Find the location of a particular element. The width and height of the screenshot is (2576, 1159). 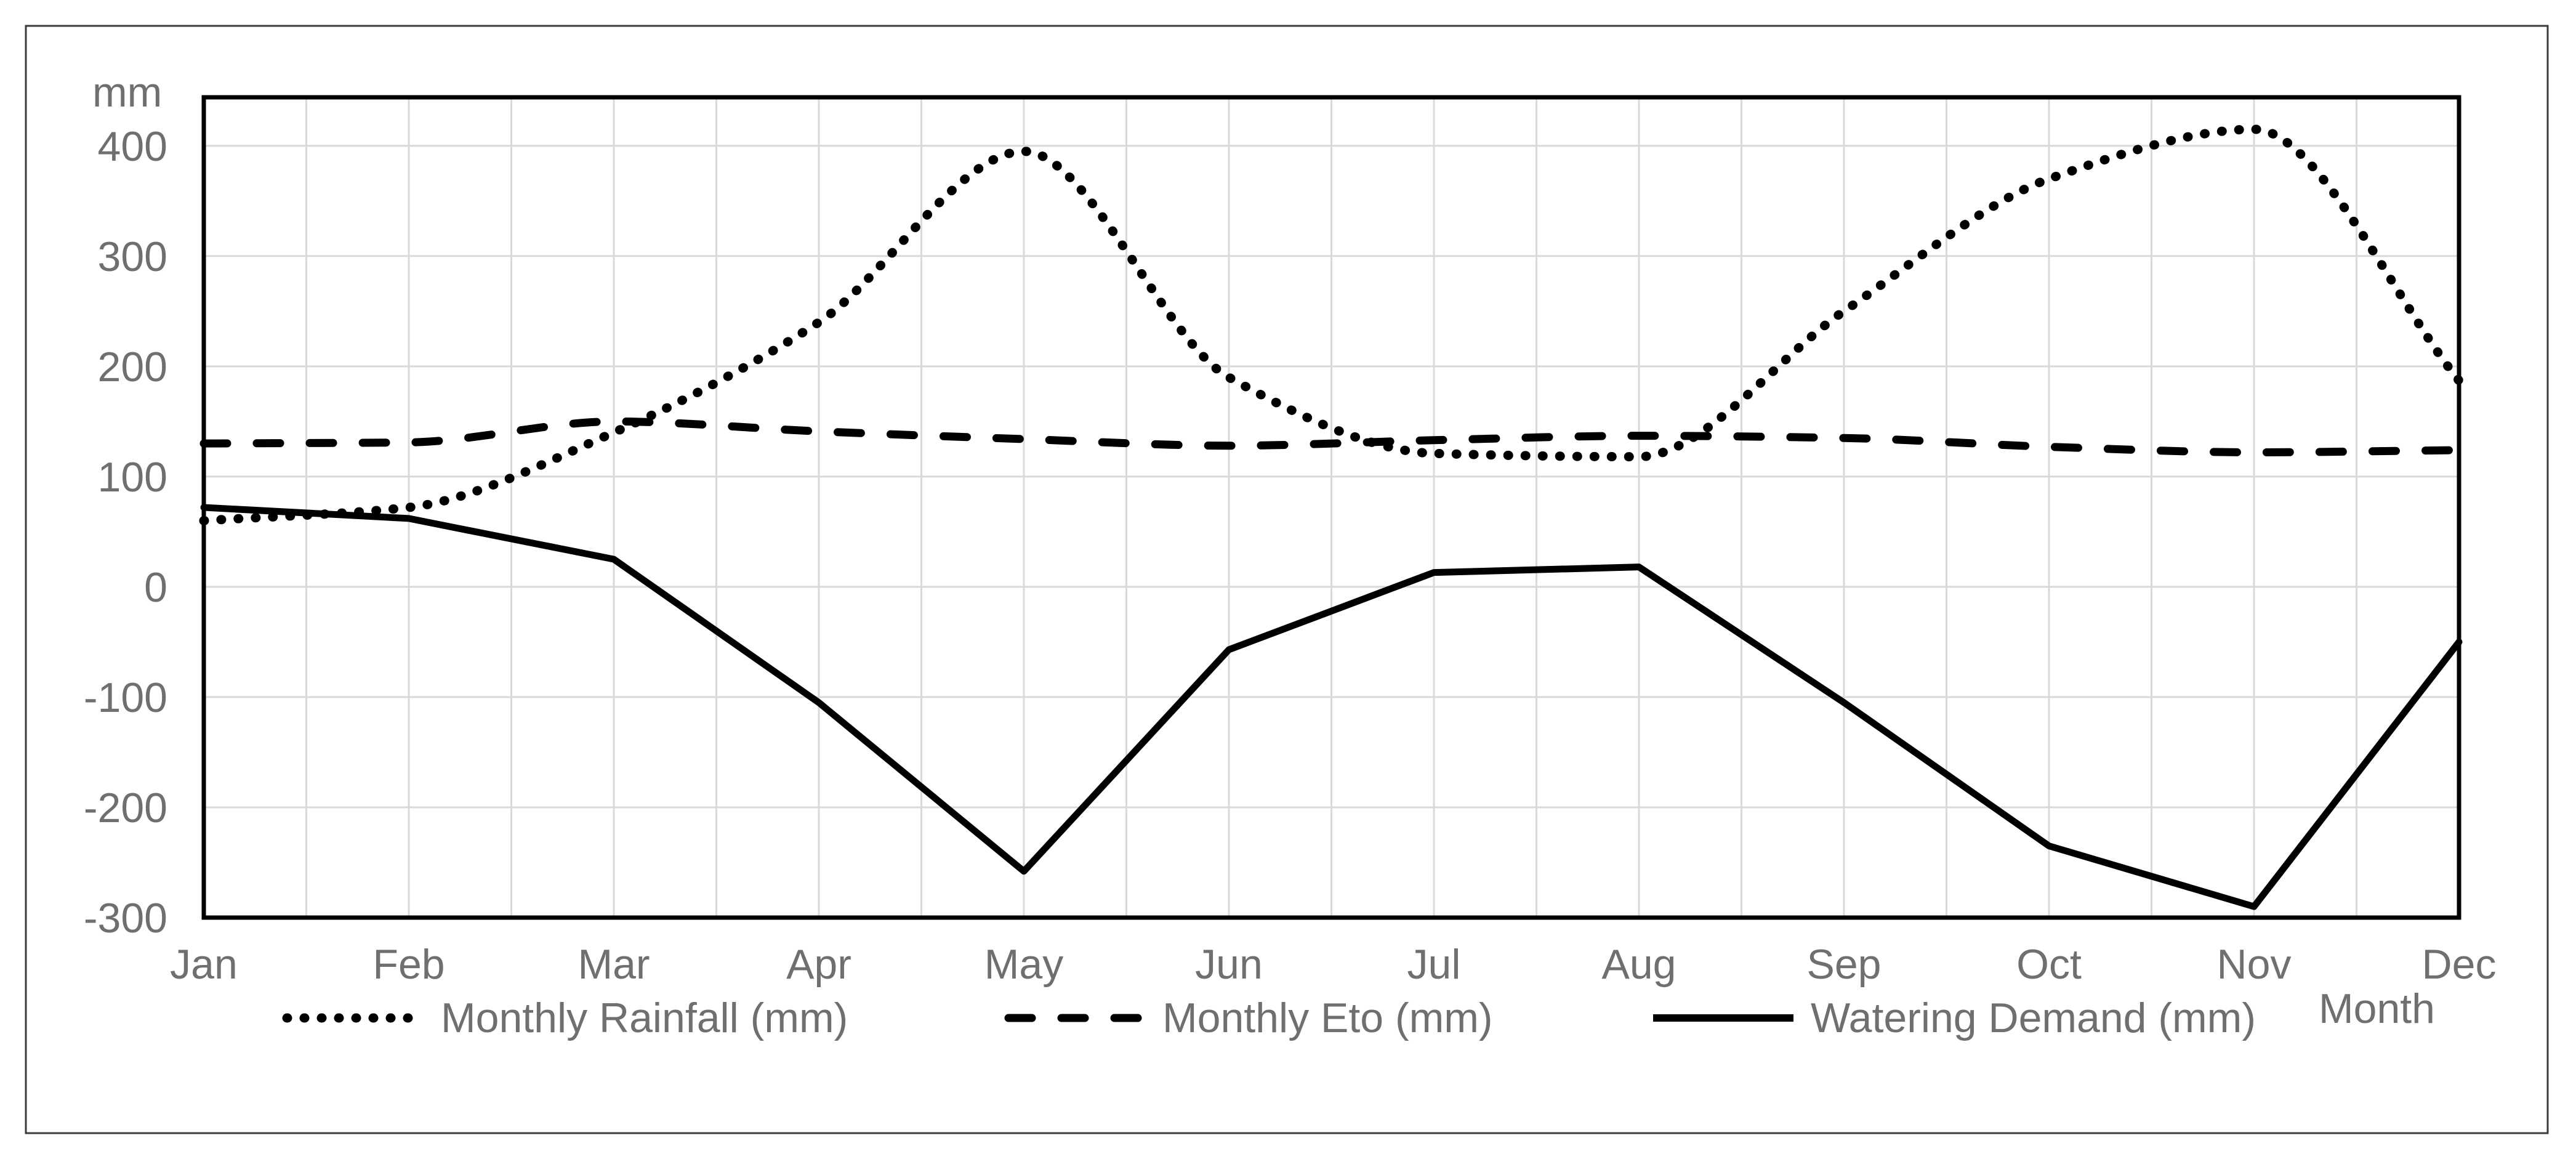

y-tick-label: -200 is located at coordinates (125, 808).